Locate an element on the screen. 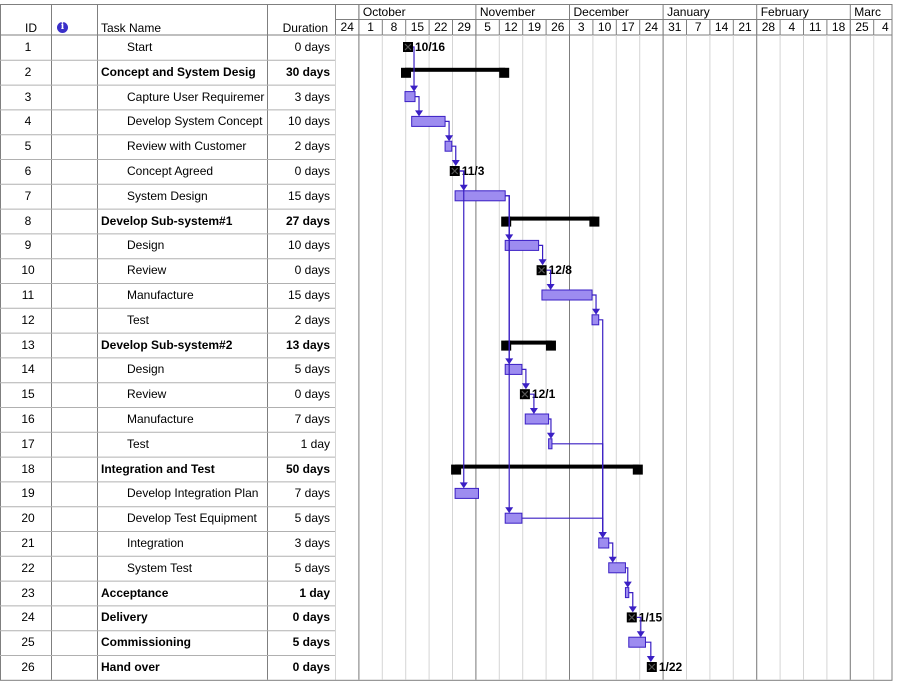 This screenshot has height=689, width=897. row-id: 1 is located at coordinates (28, 47).